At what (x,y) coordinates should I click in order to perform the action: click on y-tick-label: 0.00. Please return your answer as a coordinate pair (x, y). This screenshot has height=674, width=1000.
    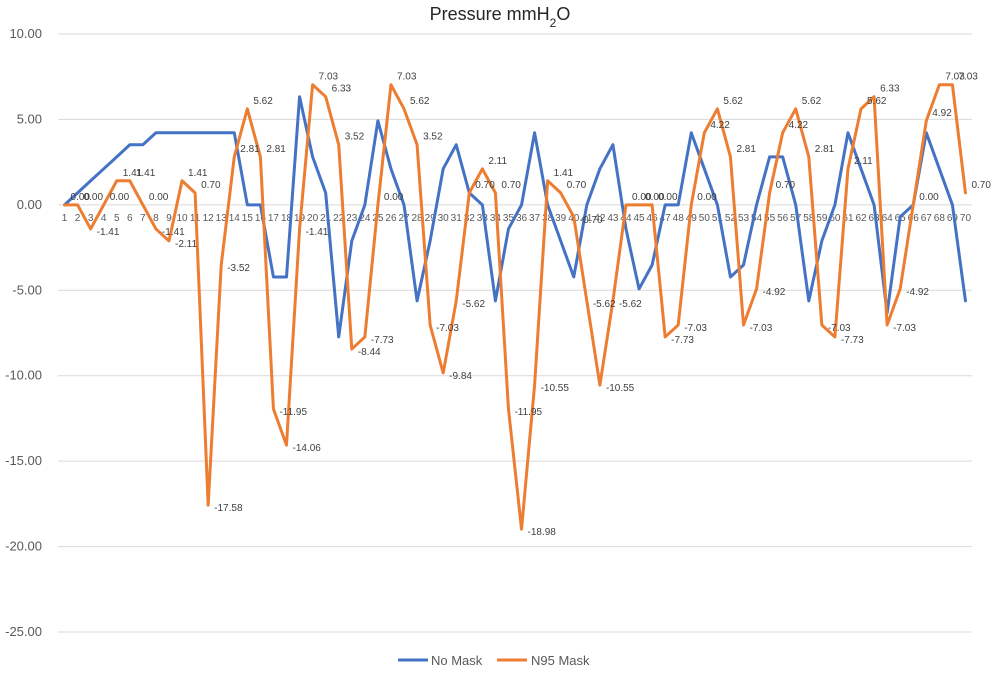
    Looking at the image, I should click on (29, 204).